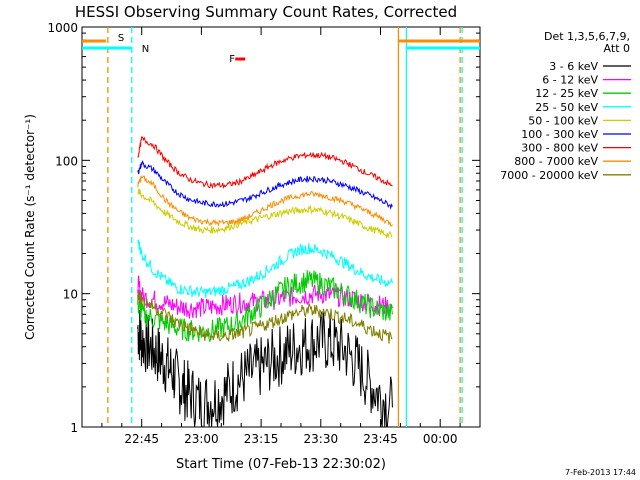  I want to click on x-tick-label: 23:30, so click(321, 439).